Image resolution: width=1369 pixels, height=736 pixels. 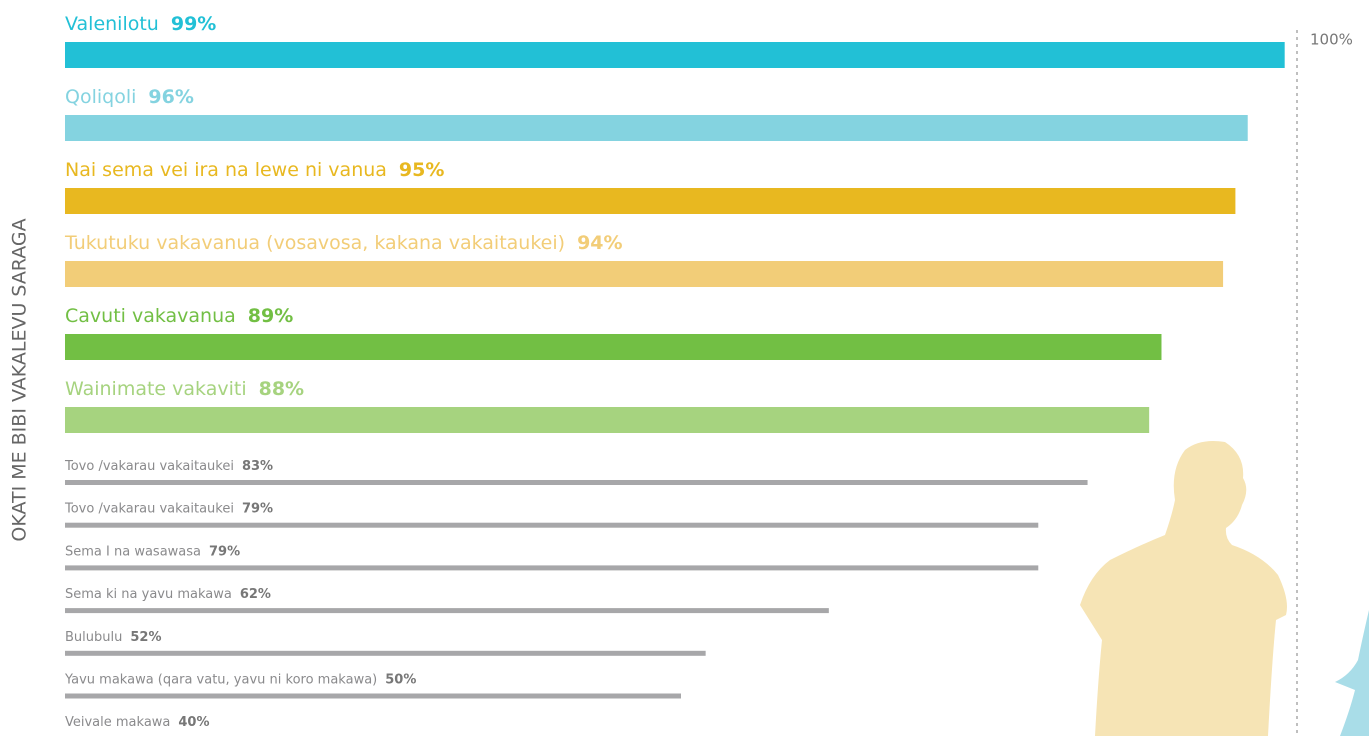 I want to click on category-label: Qoliqoli, so click(x=100, y=97).